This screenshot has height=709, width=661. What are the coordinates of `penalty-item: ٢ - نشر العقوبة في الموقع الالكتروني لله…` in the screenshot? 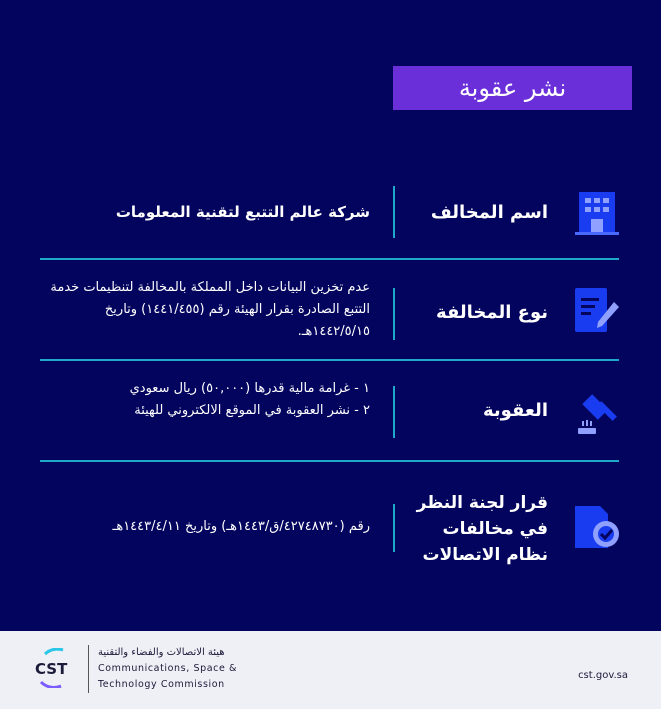 It's located at (252, 410).